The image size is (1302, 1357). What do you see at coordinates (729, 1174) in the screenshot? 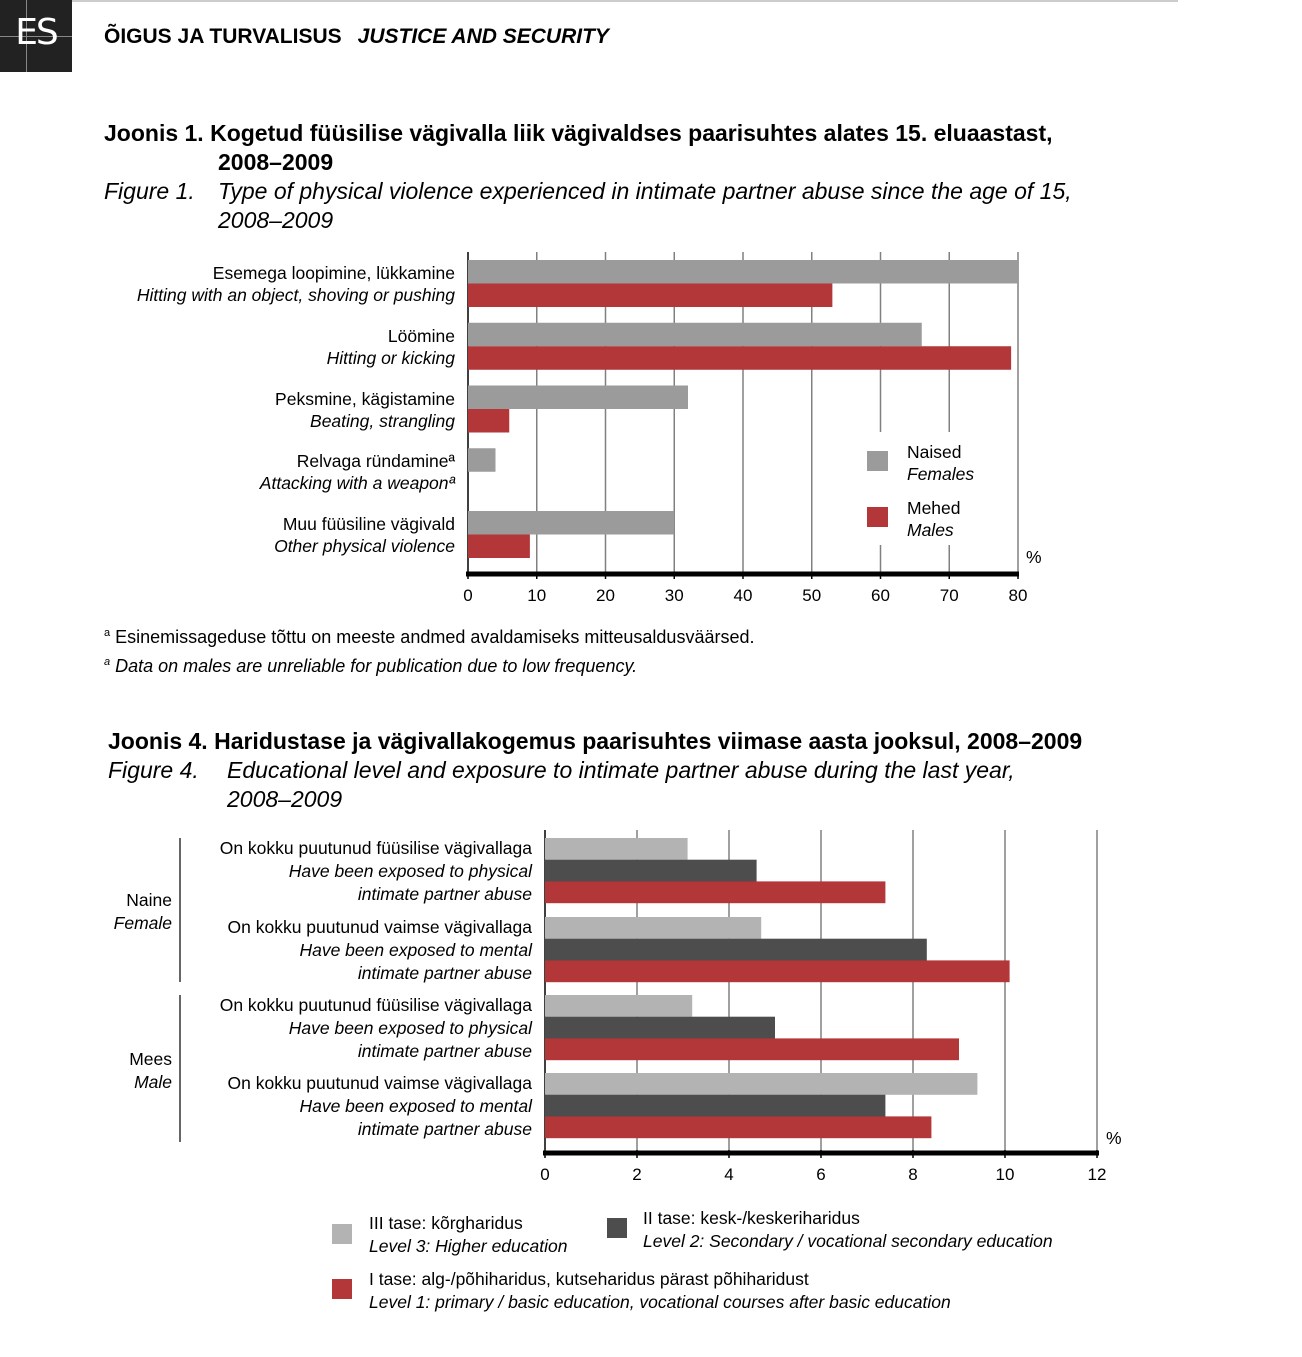
I see `x-tick-label: 4` at bounding box center [729, 1174].